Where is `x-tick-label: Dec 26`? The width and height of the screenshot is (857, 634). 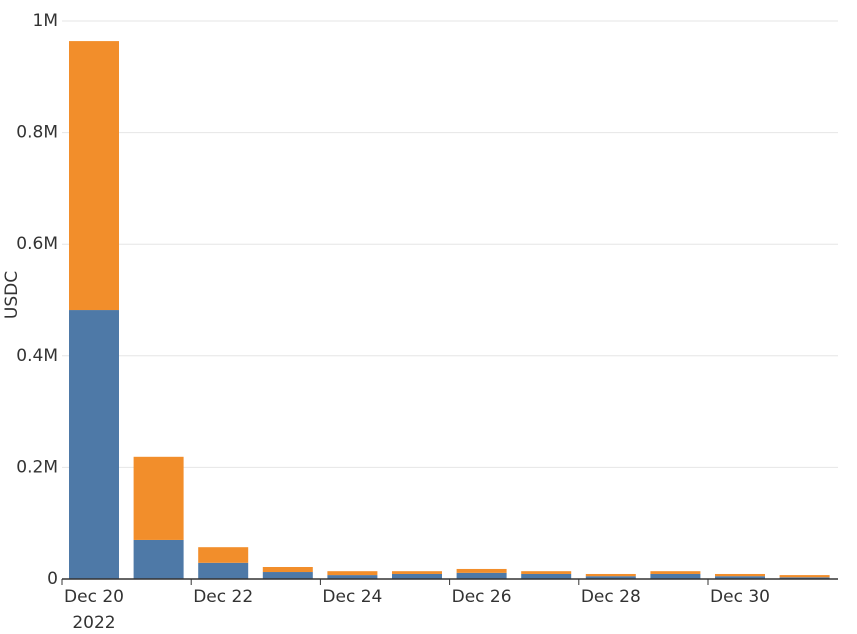
x-tick-label: Dec 26 is located at coordinates (482, 597).